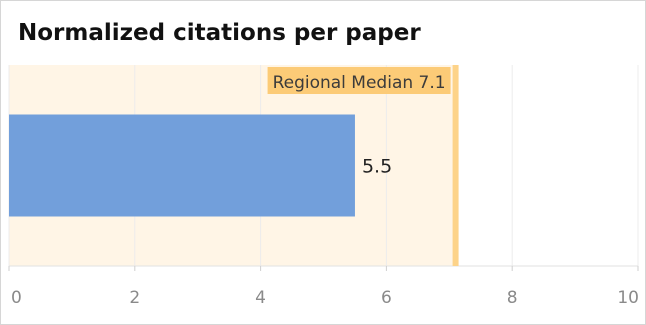 The height and width of the screenshot is (325, 646). I want to click on x-tick-label-0: 0, so click(16, 298).